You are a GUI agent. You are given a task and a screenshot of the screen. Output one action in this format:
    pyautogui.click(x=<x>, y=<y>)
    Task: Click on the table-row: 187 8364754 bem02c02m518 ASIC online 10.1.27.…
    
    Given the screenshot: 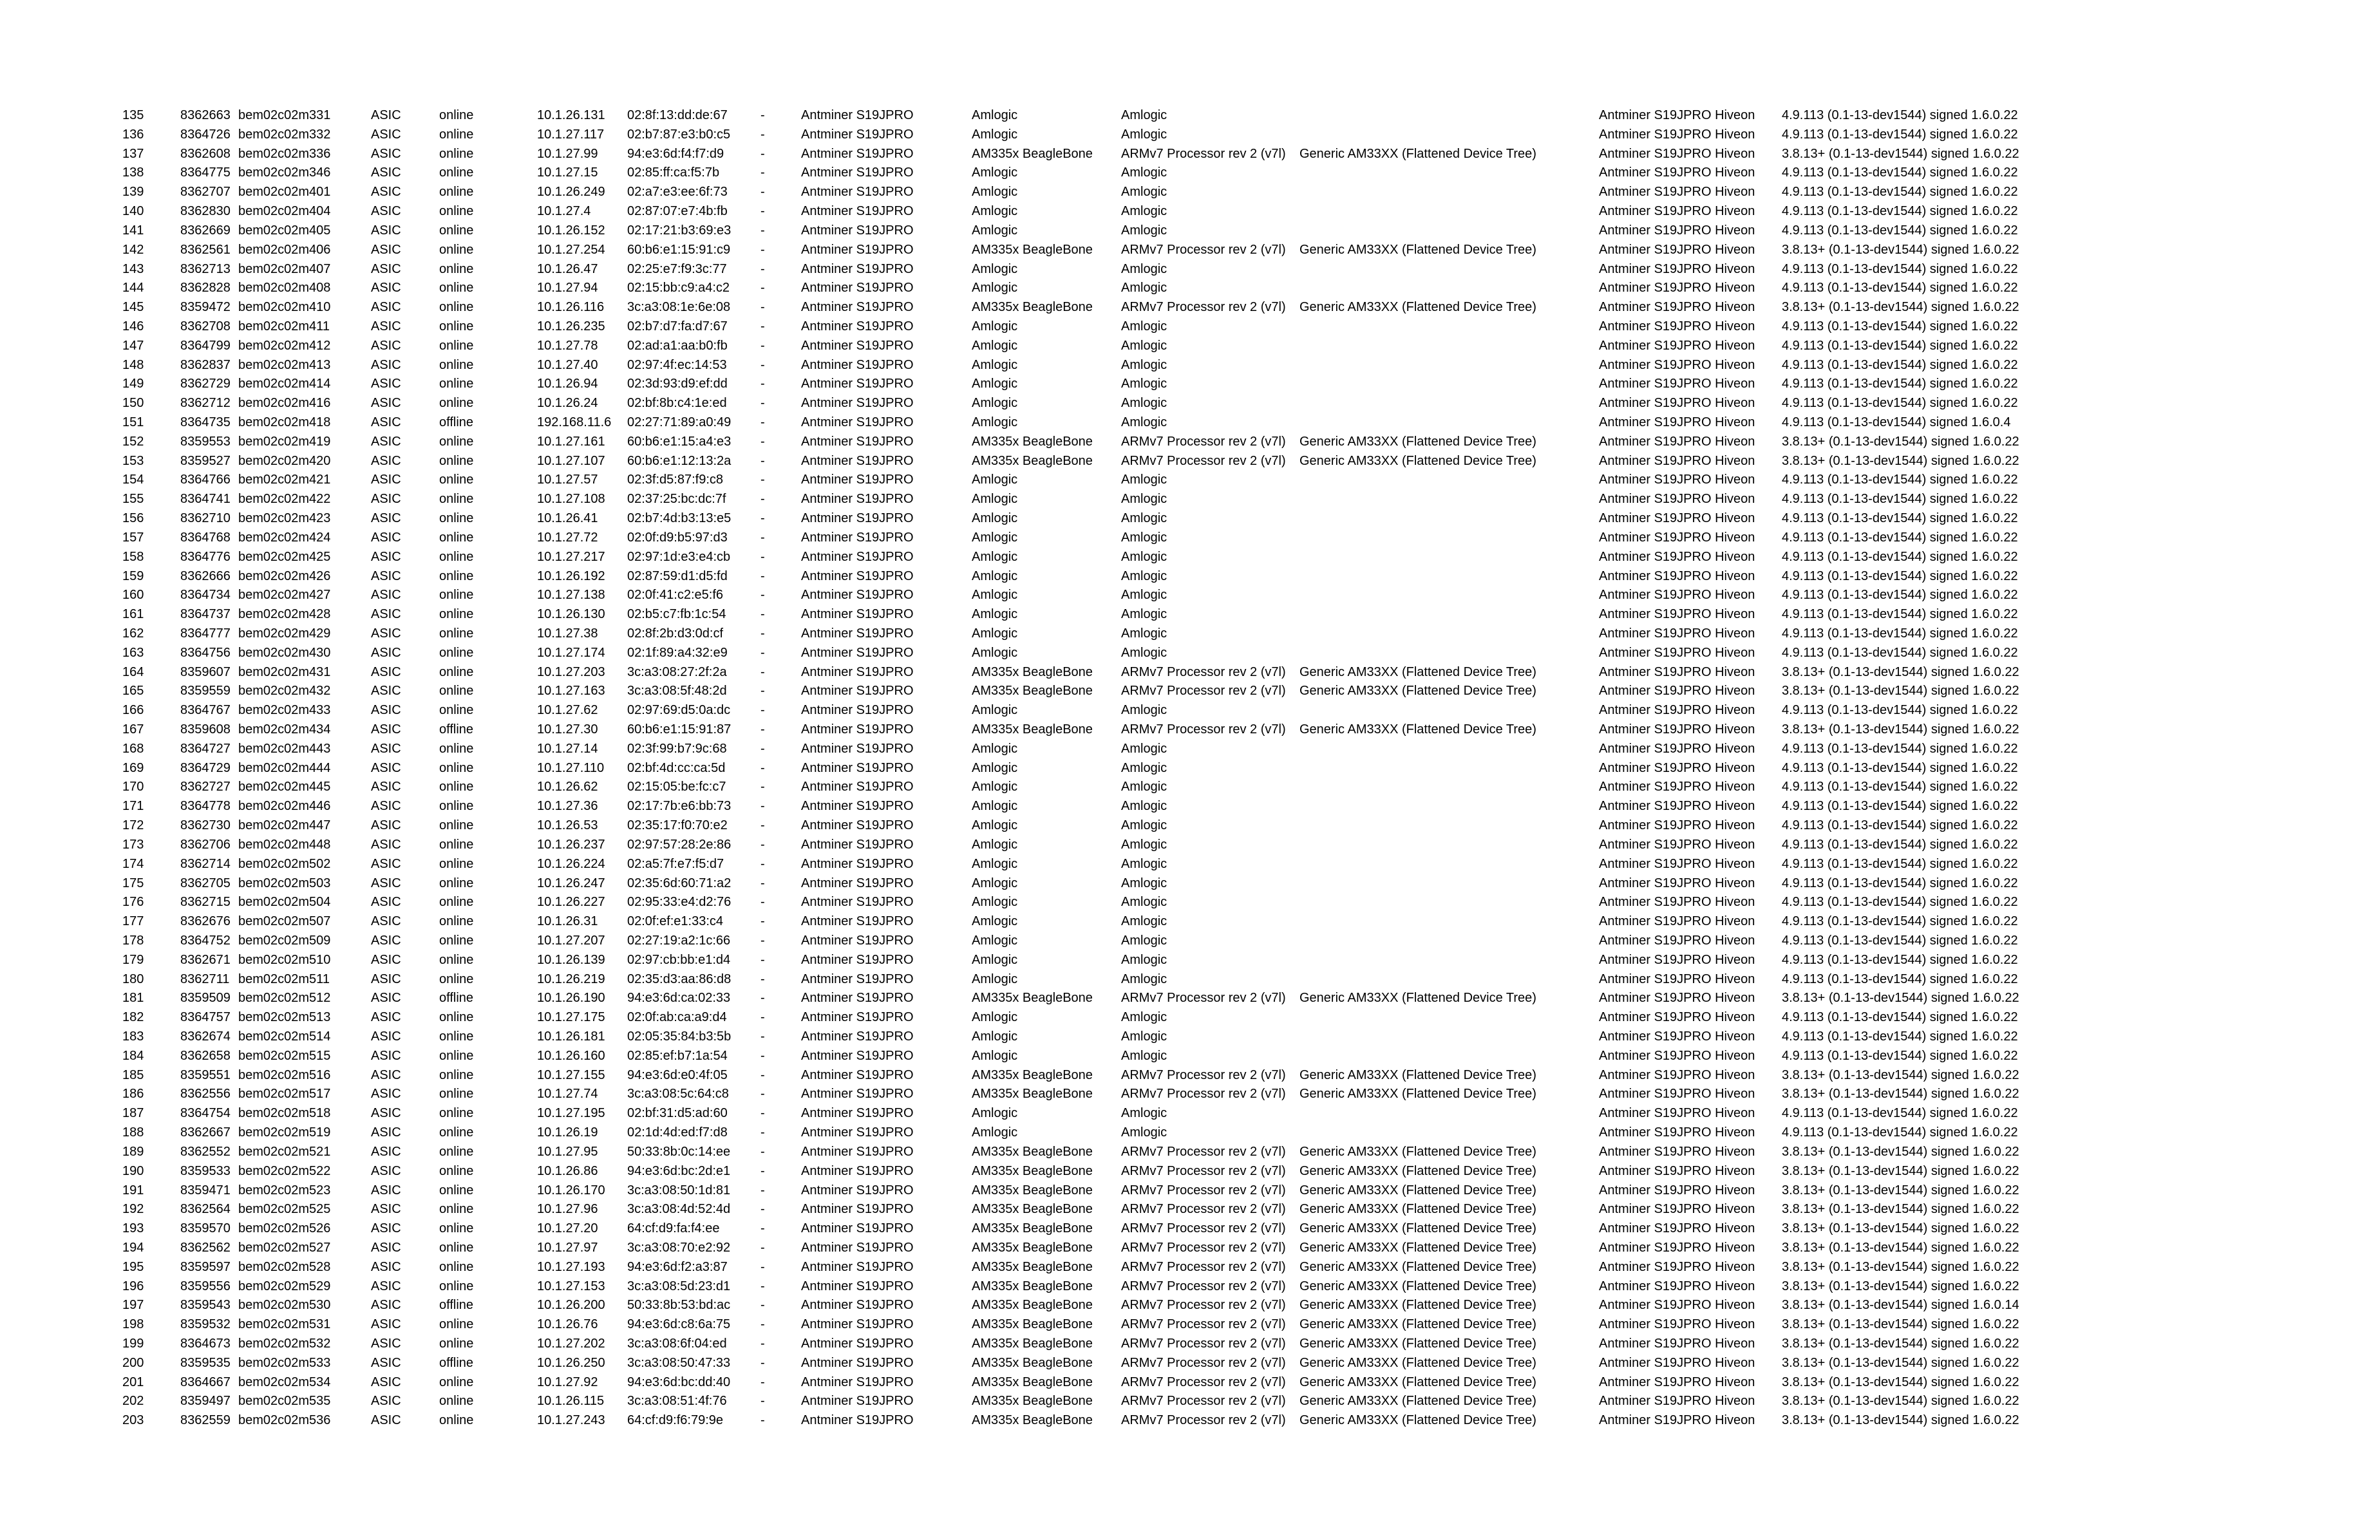 What is the action you would take?
    pyautogui.click(x=1190, y=1114)
    